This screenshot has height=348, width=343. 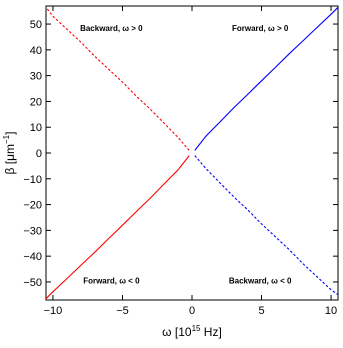 What do you see at coordinates (36, 102) in the screenshot?
I see `y-tick-label: 20` at bounding box center [36, 102].